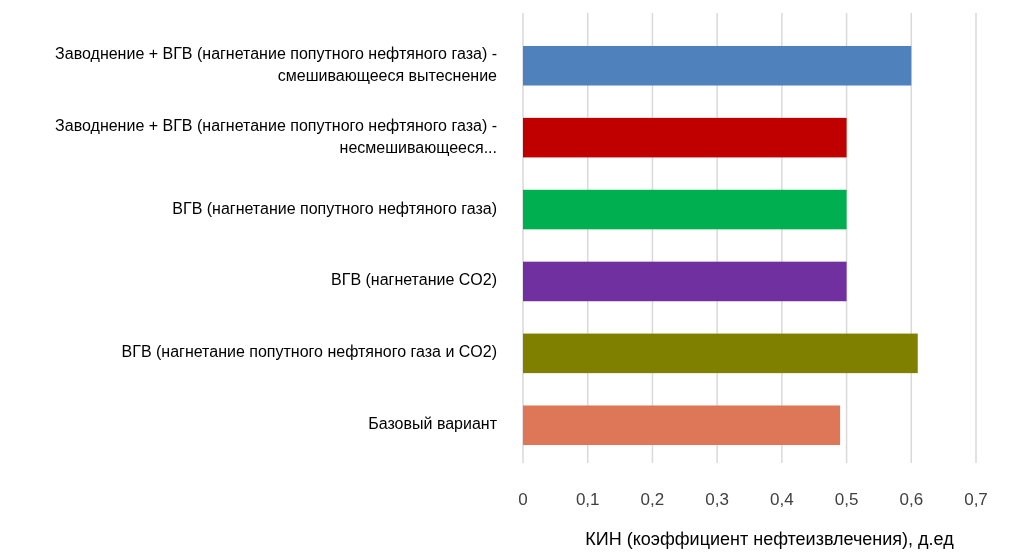  I want to click on y-tick-label: ВГВ (нагнетание попутного нефтяного газа), so click(334, 208).